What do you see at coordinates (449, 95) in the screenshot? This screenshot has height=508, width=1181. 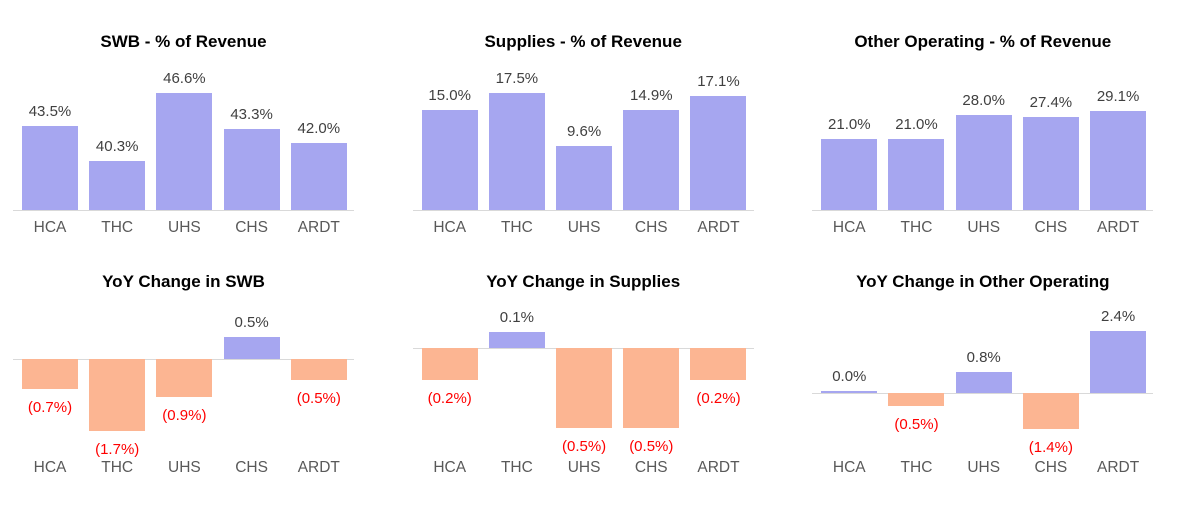 I see `value-label-hca: 15.0%` at bounding box center [449, 95].